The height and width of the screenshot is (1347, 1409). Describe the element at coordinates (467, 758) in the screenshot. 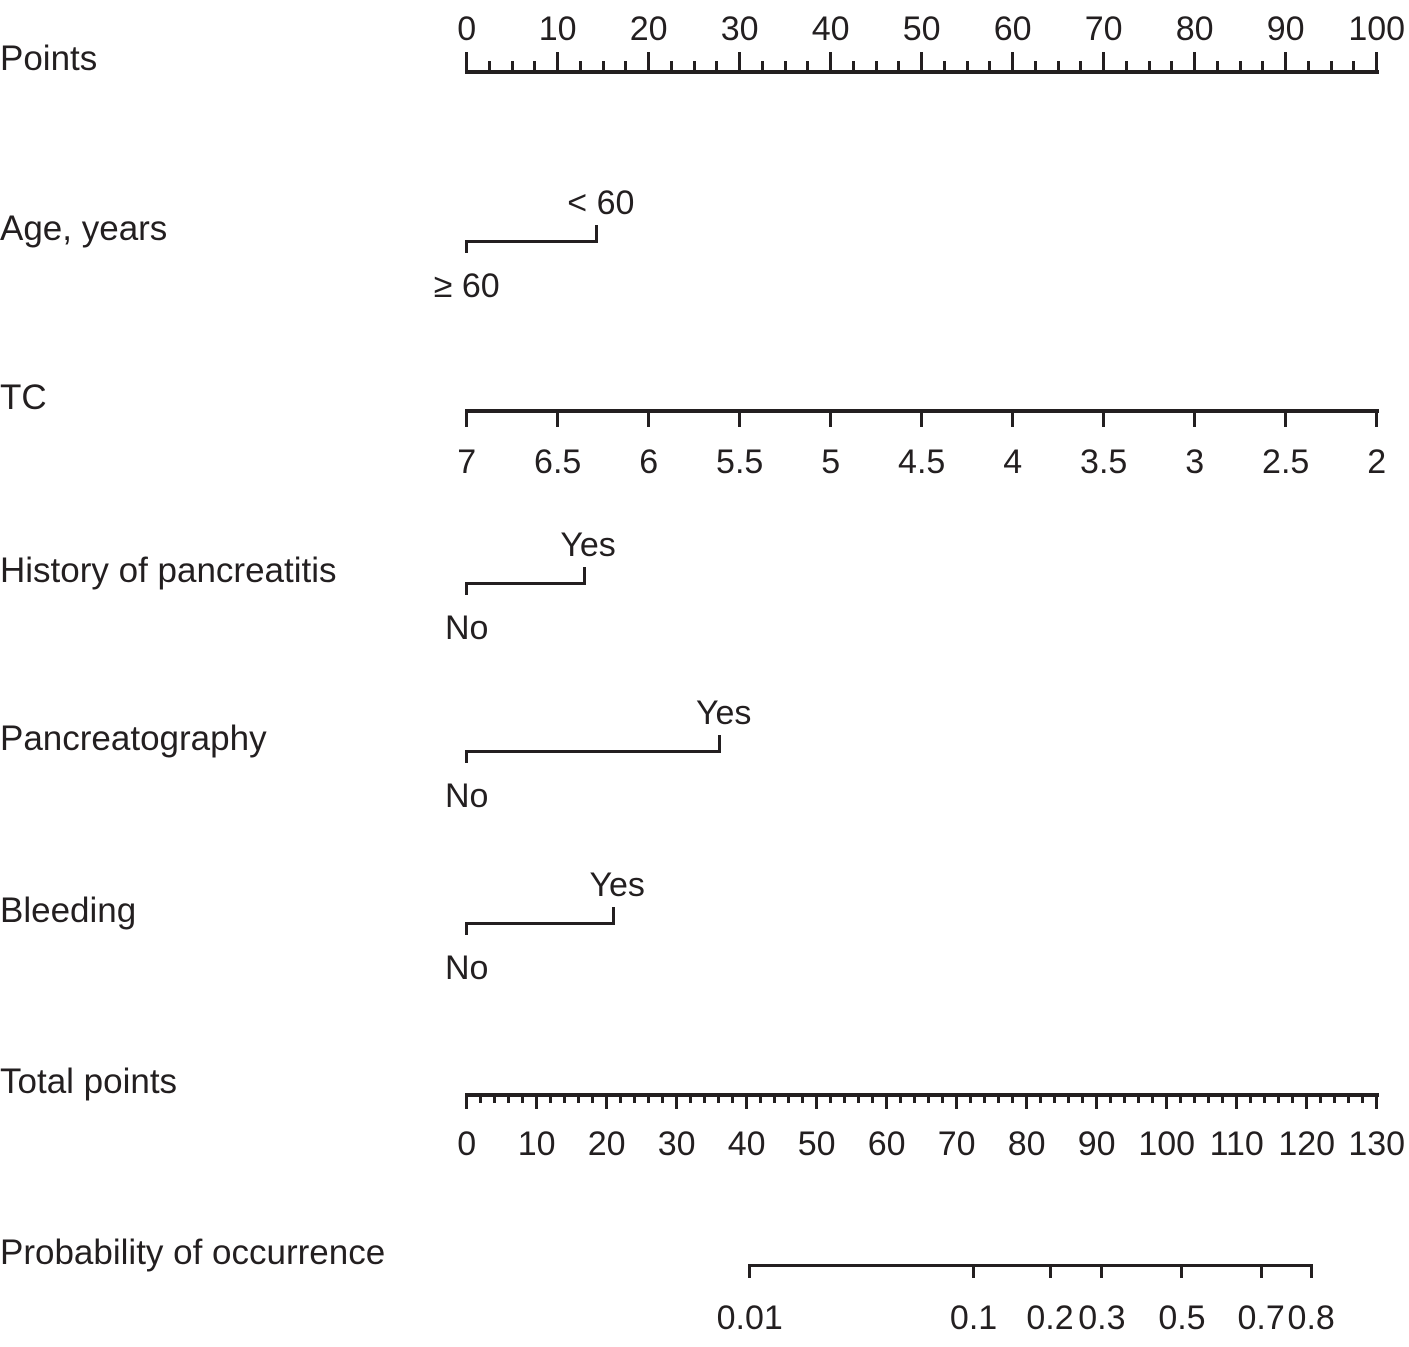

I see `no-tick-pancreatography` at that location.